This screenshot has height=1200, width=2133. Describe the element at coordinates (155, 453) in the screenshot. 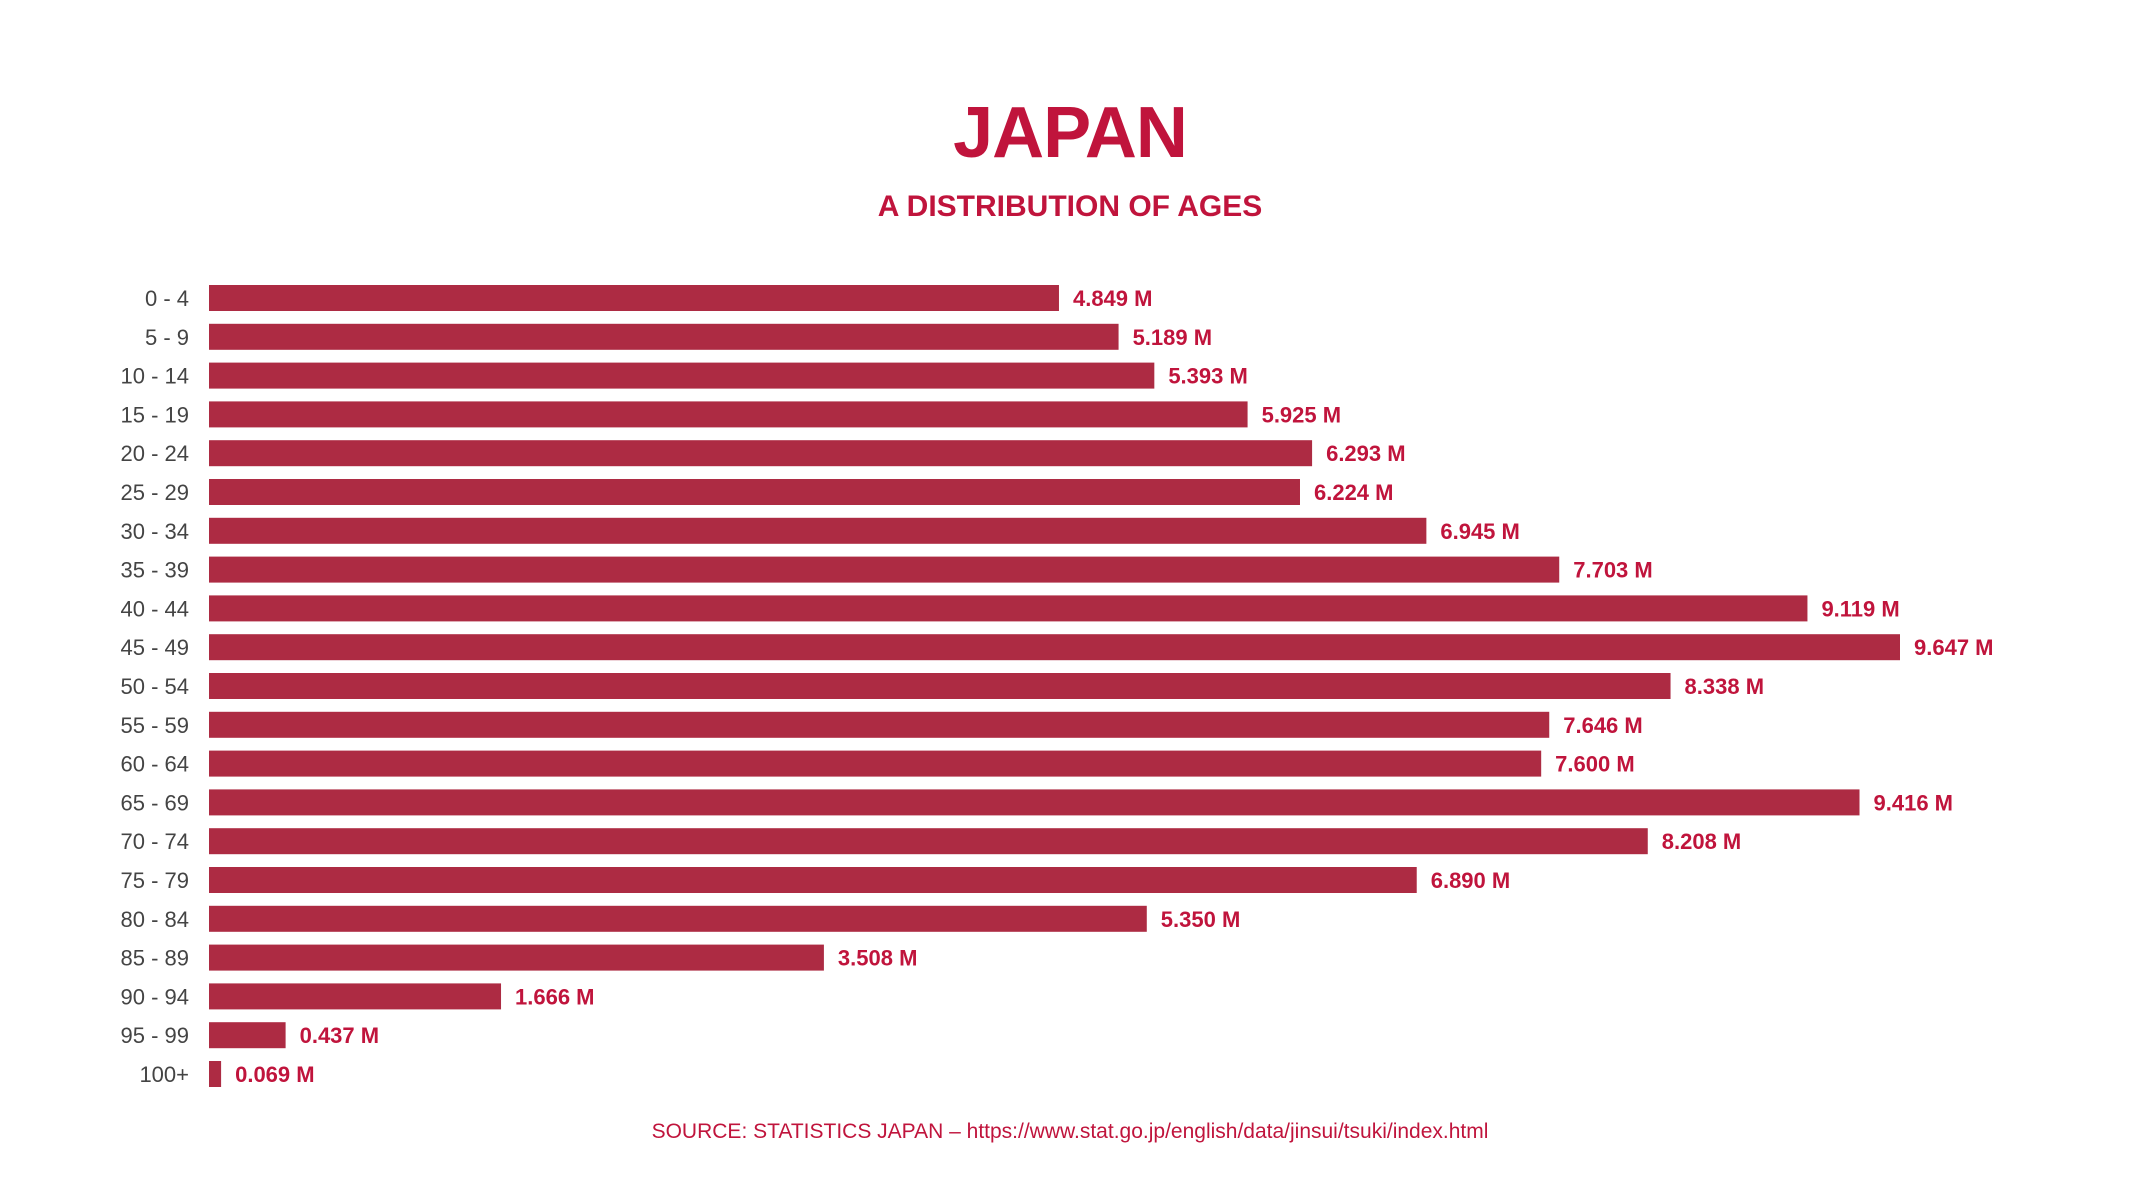

I see `category-label: 20 - 24` at that location.